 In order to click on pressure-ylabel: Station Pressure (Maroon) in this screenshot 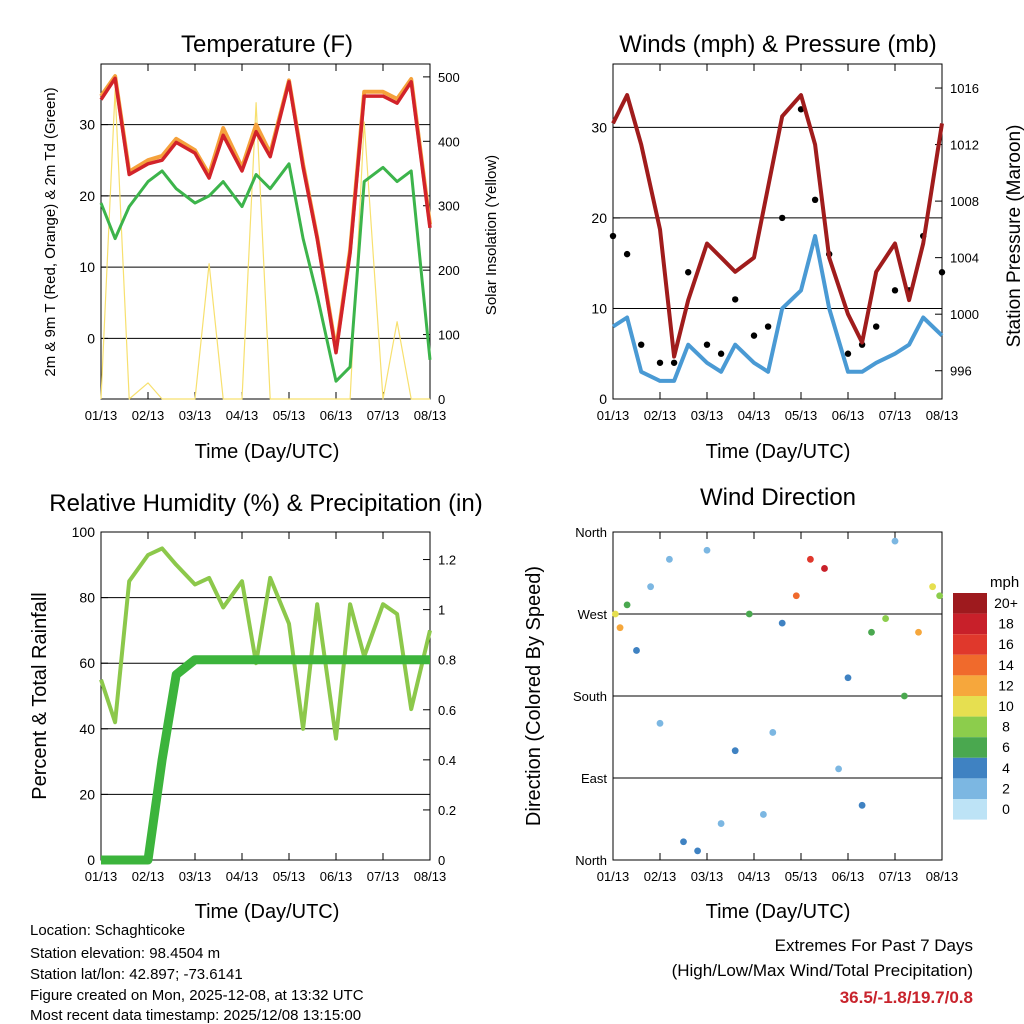, I will do `click(1014, 236)`.